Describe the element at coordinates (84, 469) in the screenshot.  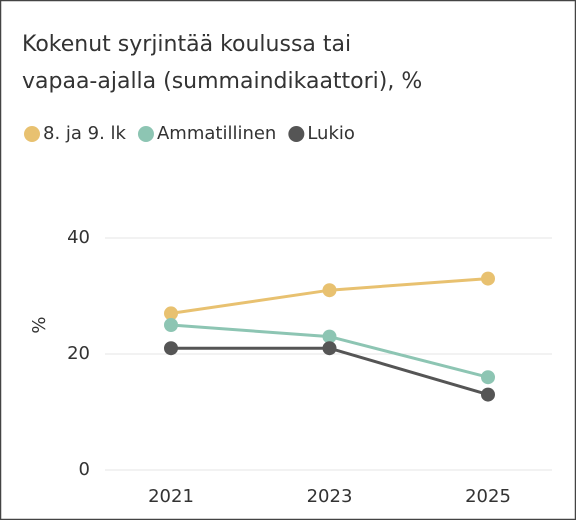
I see `y-tick-label: 0` at that location.